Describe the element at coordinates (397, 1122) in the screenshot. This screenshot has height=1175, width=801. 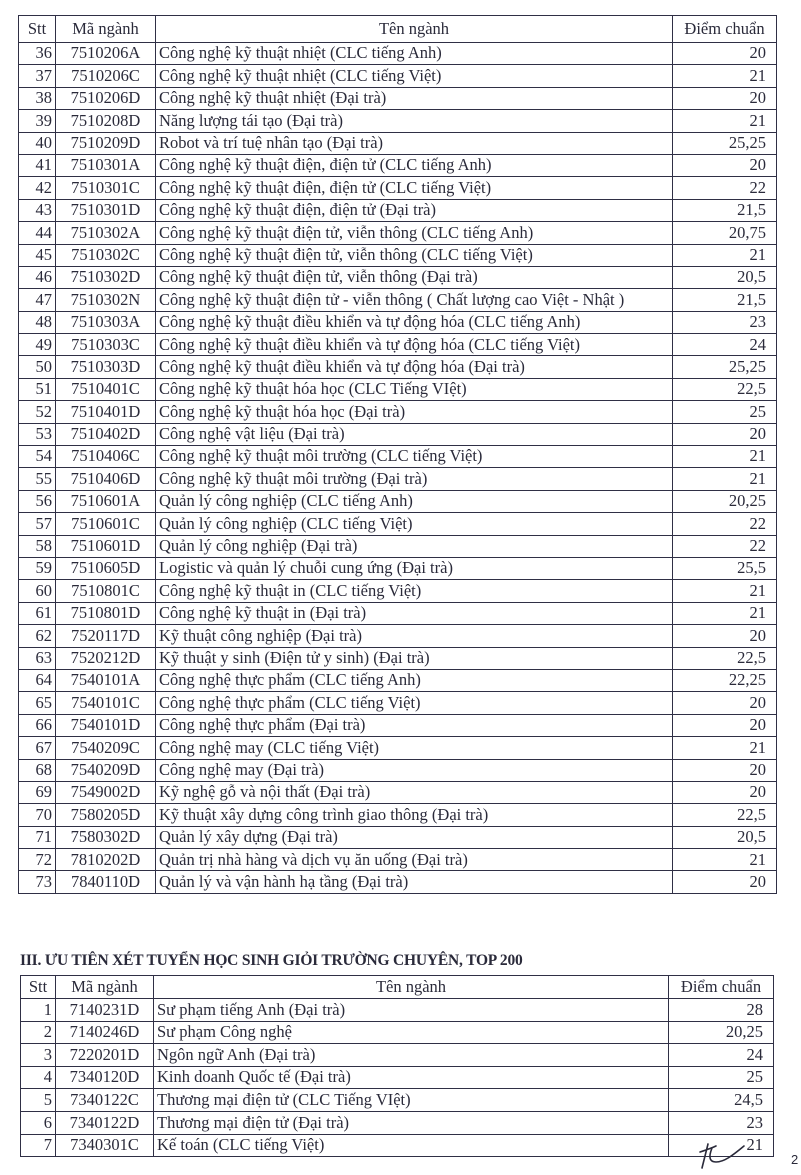
I see `table-row: 6 7340122D Thương mại điện tử (Đại trà) 23` at that location.